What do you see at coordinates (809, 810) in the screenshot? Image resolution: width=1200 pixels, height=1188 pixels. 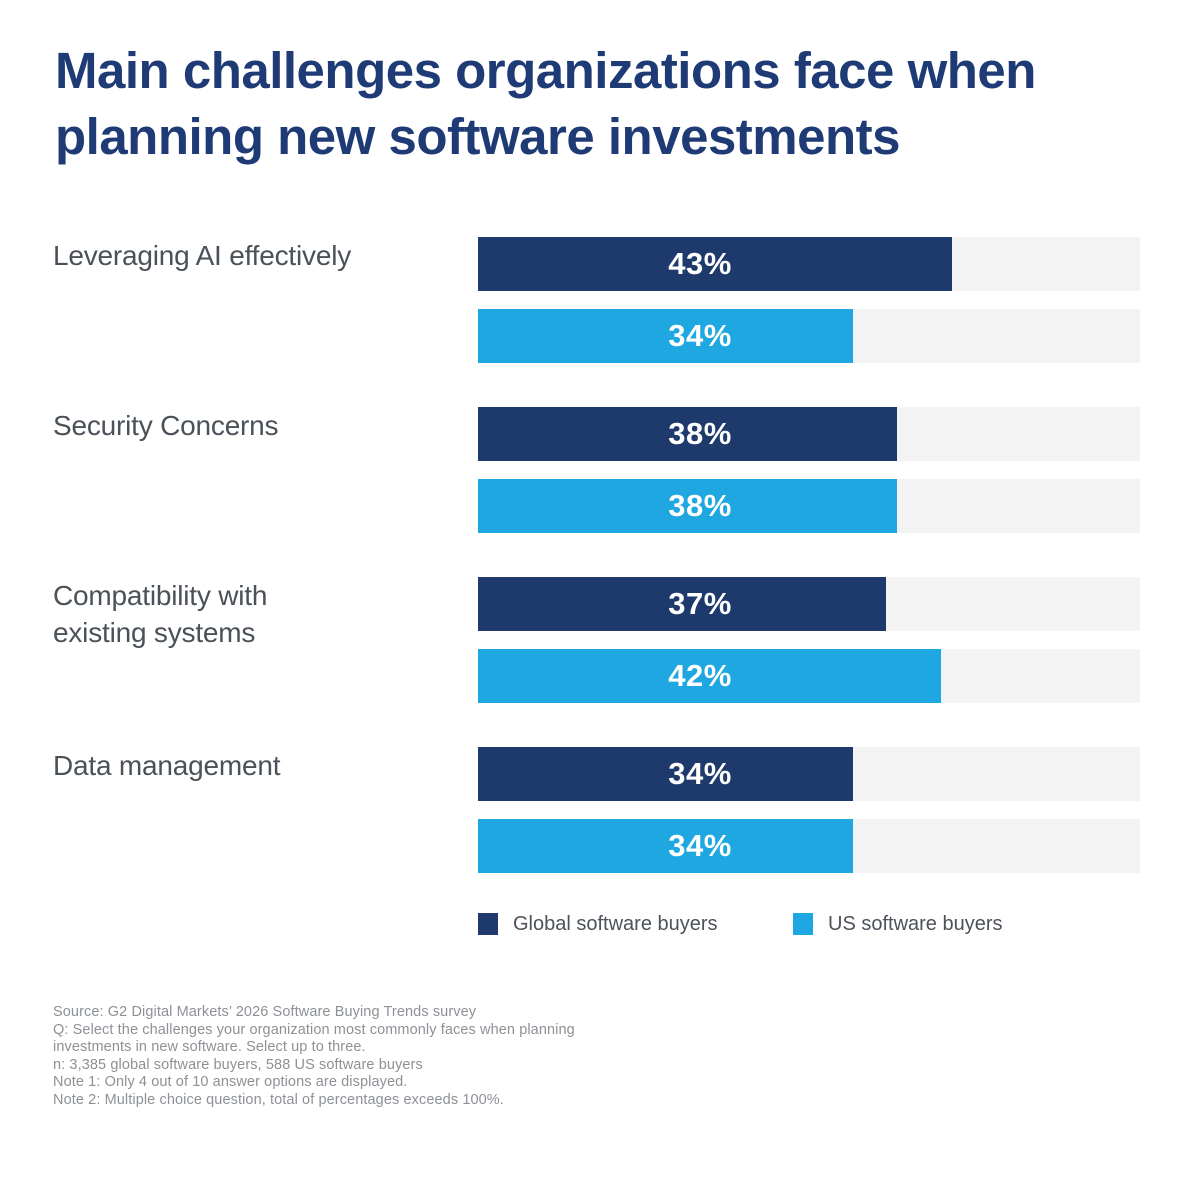 I see `bar-pair: 34% 34%` at bounding box center [809, 810].